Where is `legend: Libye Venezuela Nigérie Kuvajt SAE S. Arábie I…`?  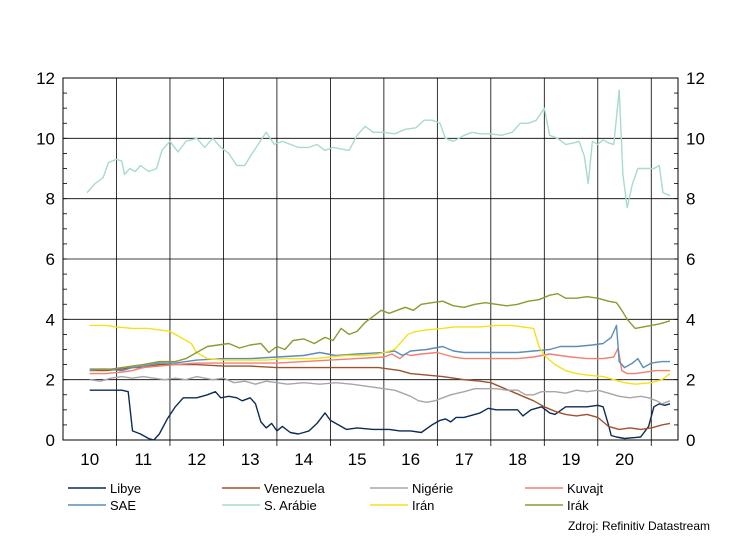 legend: Libye Venezuela Nigérie Kuvajt SAE S. Arábie I… is located at coordinates (336, 497).